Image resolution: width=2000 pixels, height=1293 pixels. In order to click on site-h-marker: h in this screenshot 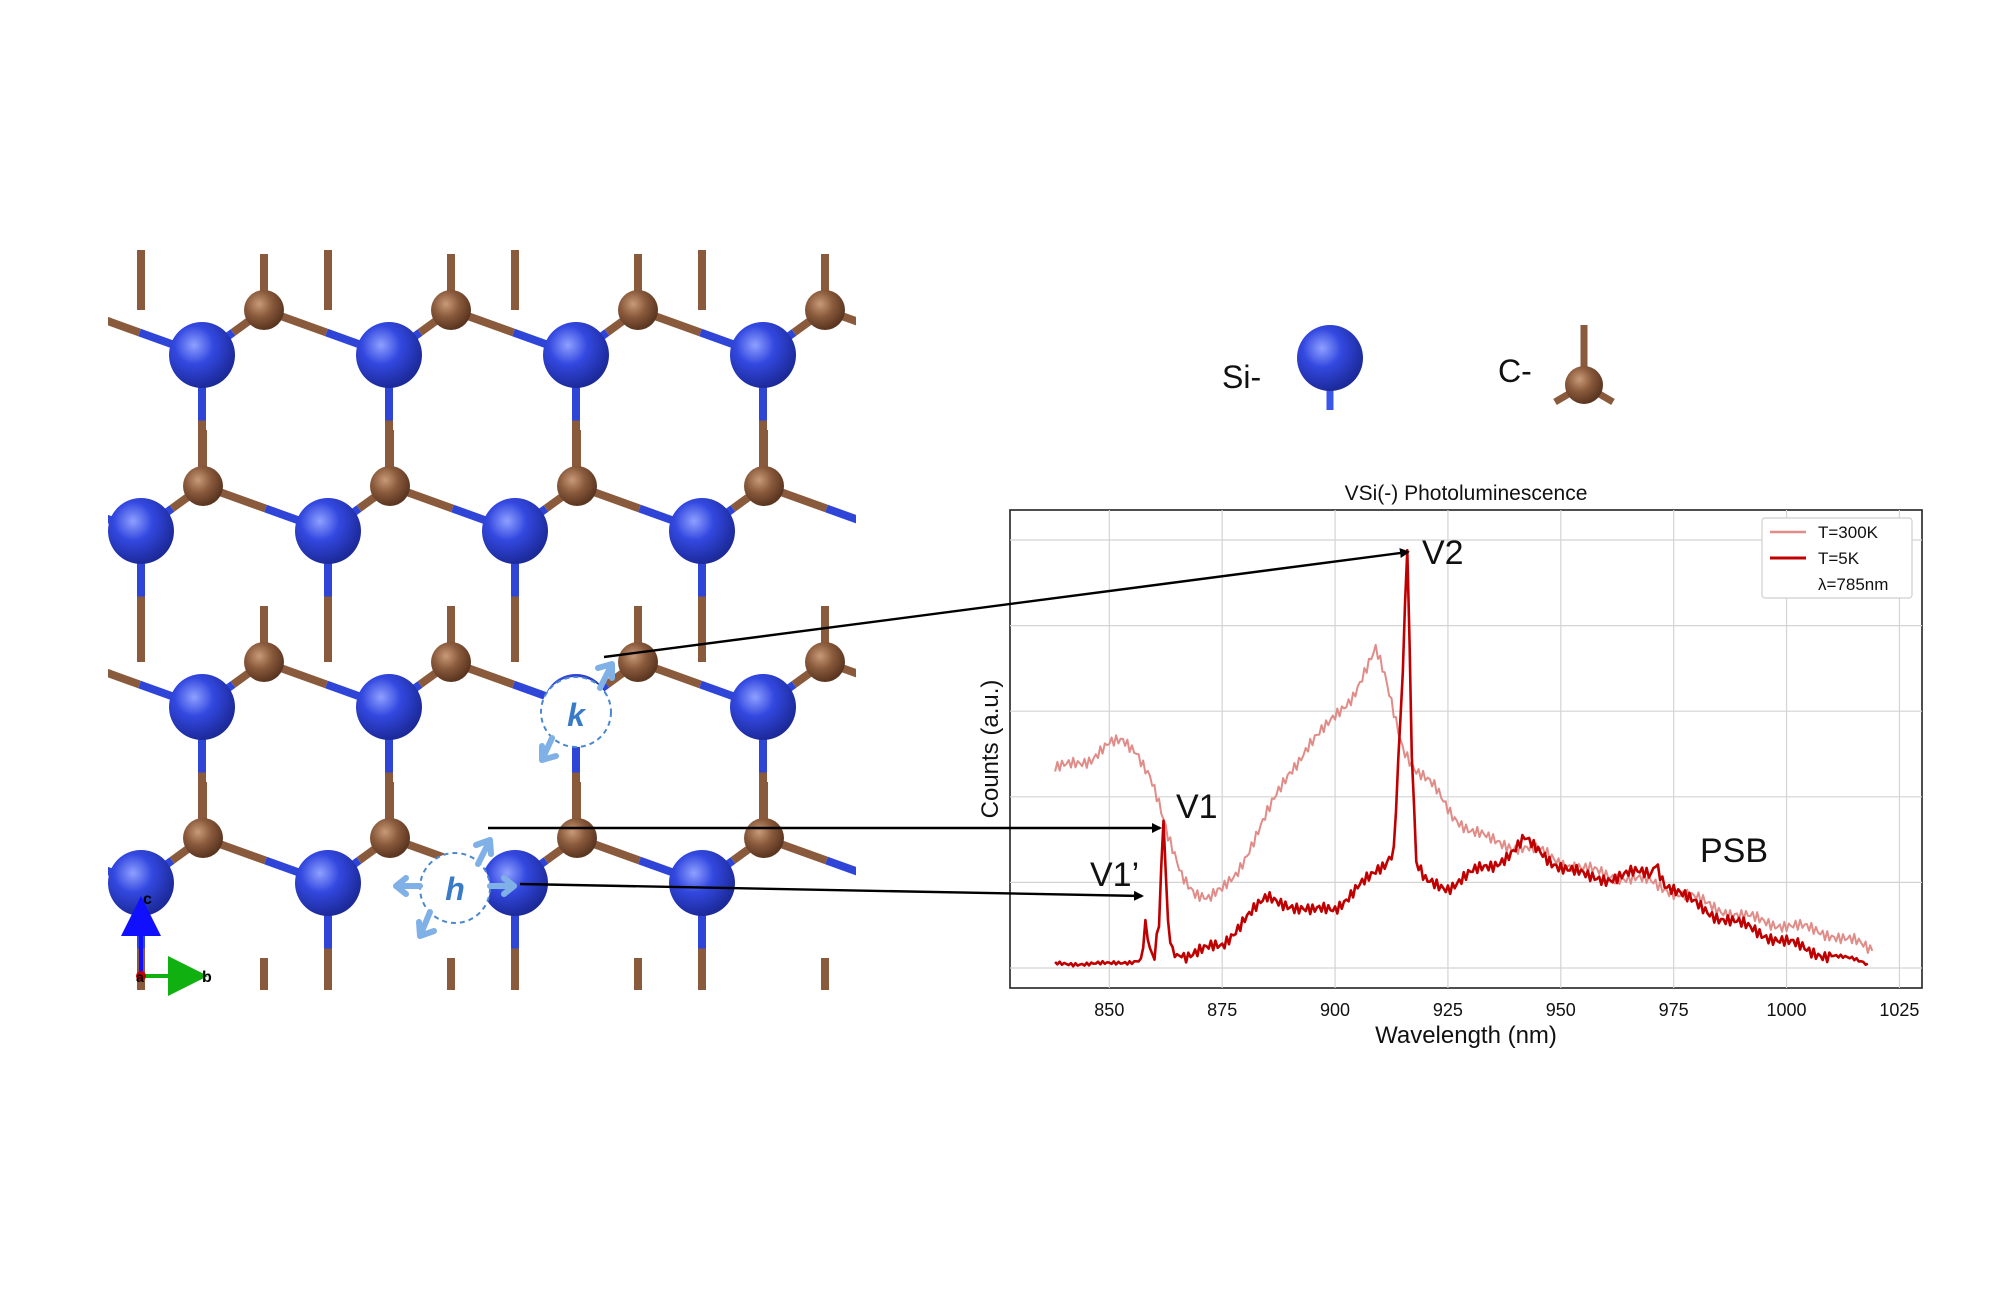, I will do `click(455, 888)`.